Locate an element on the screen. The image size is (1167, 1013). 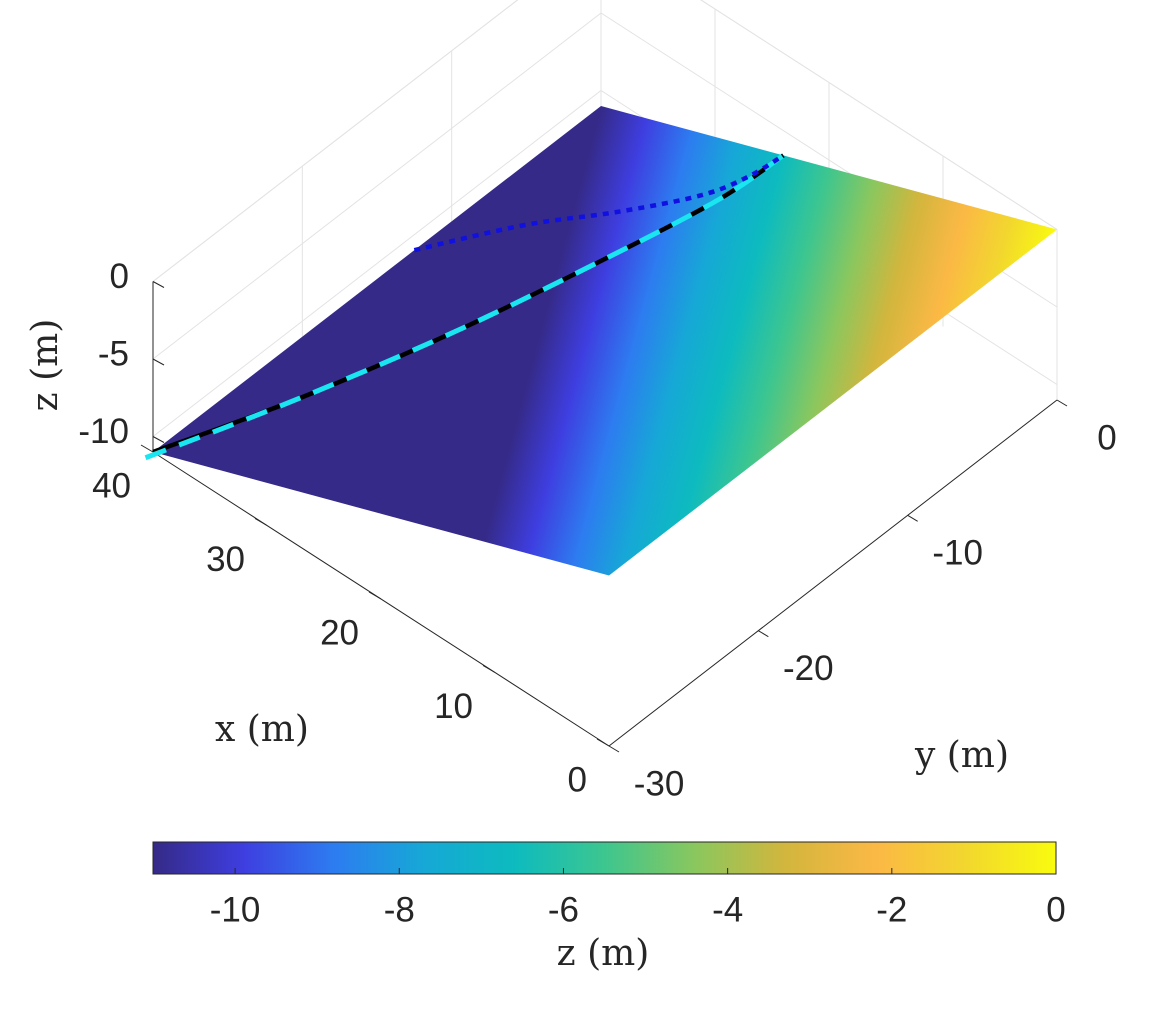
colorbar-label: z (m) is located at coordinates (603, 953).